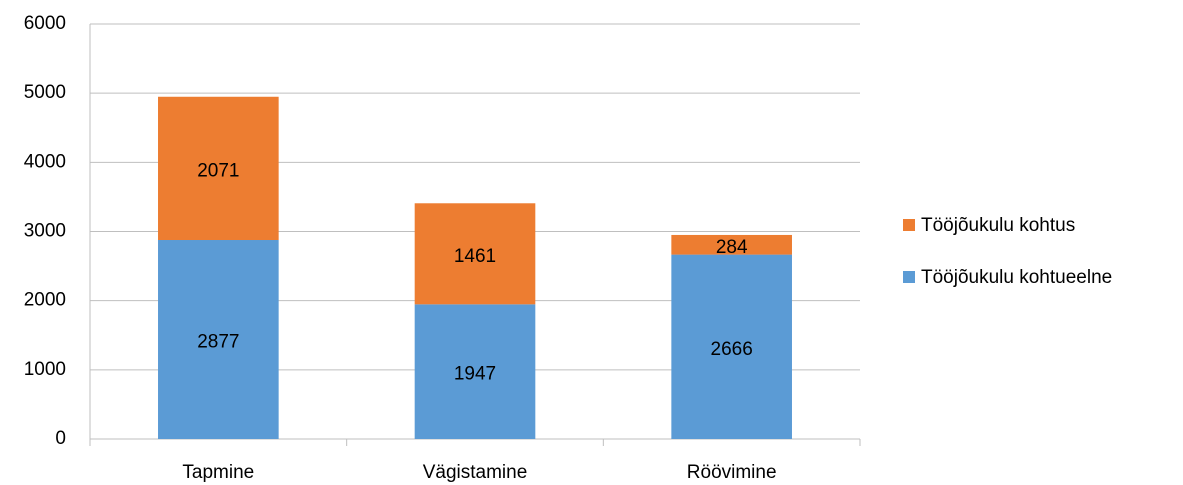 The width and height of the screenshot is (1183, 485). I want to click on y-tick-label: 0, so click(60, 438).